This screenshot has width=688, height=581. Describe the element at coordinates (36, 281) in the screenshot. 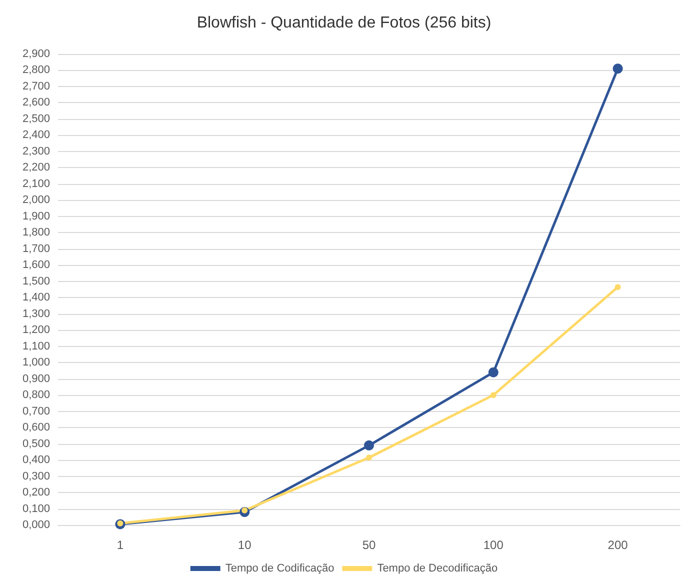

I see `y-tick-label: 1,500` at that location.